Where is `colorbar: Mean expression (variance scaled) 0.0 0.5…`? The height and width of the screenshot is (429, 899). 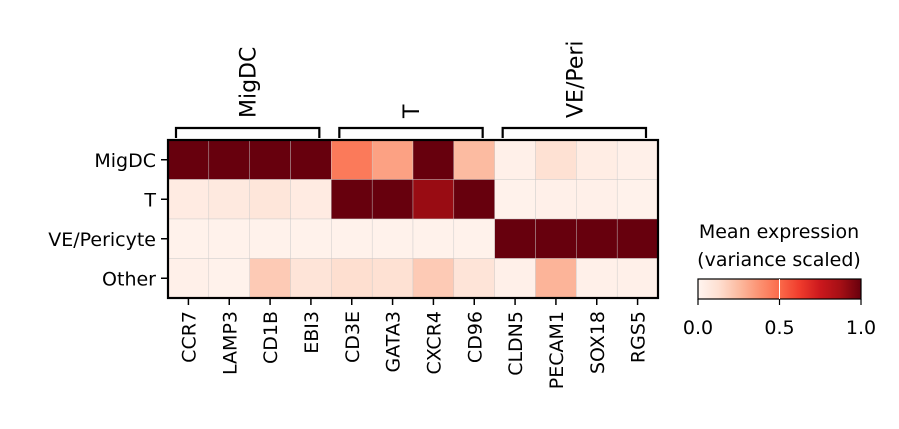 colorbar: Mean expression (variance scaled) 0.0 0.5… is located at coordinates (779, 280).